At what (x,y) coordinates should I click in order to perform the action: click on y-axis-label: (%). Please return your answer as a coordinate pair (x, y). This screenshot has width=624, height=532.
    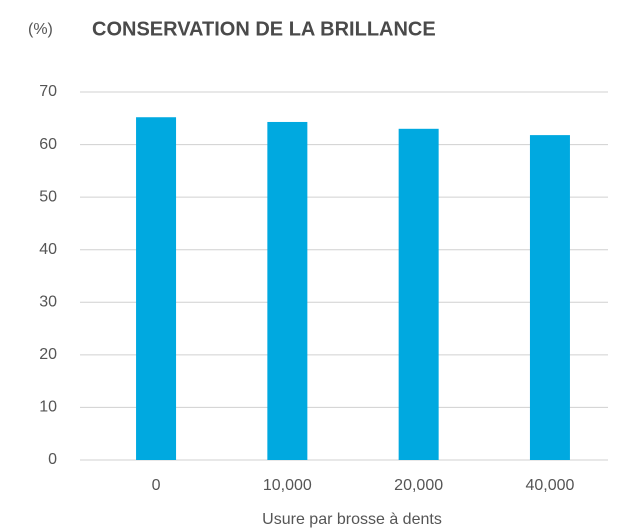
    Looking at the image, I should click on (40, 29).